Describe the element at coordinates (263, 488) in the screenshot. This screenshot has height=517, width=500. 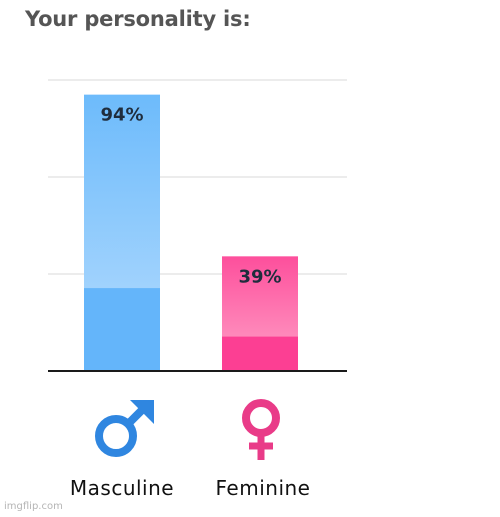
I see `category-label-feminine: Feminine` at that location.